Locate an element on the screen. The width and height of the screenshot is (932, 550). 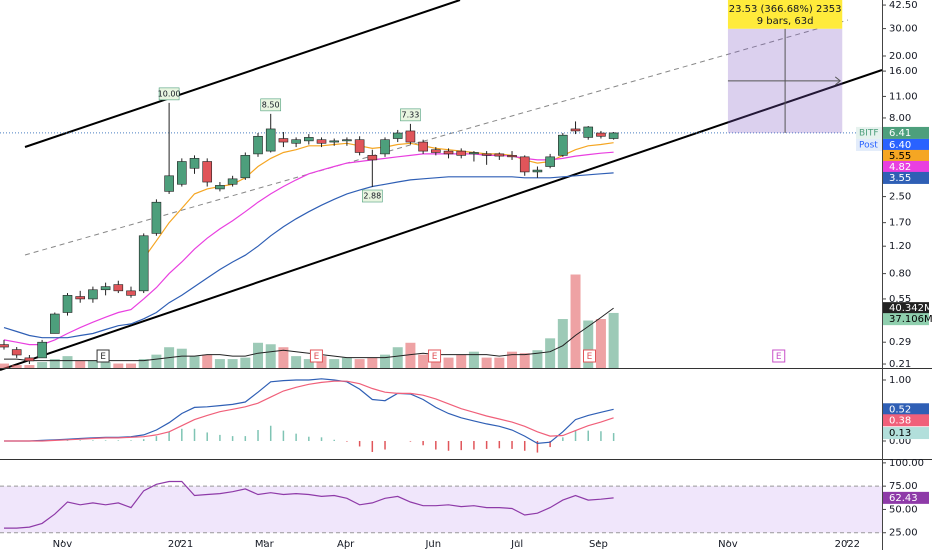
x-tick-label: Jul is located at coordinates (516, 544).